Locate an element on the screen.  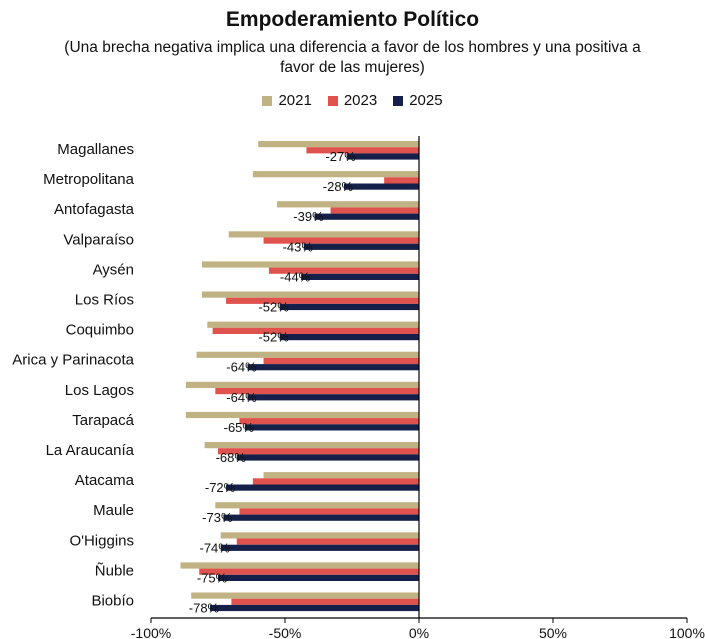
bar-2023-atacama is located at coordinates (336, 481).